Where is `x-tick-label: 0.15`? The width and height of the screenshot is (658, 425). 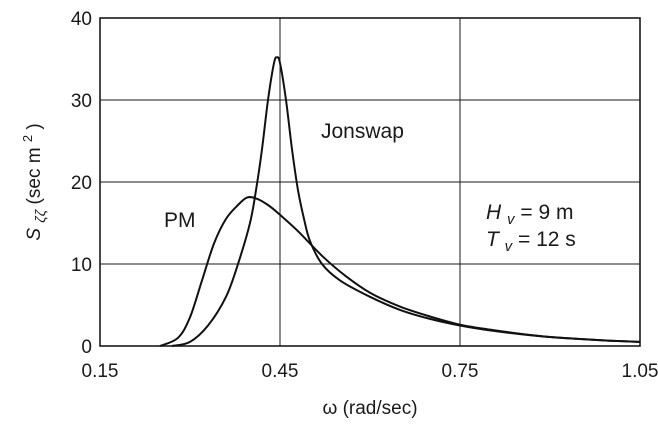 x-tick-label: 0.15 is located at coordinates (100, 371).